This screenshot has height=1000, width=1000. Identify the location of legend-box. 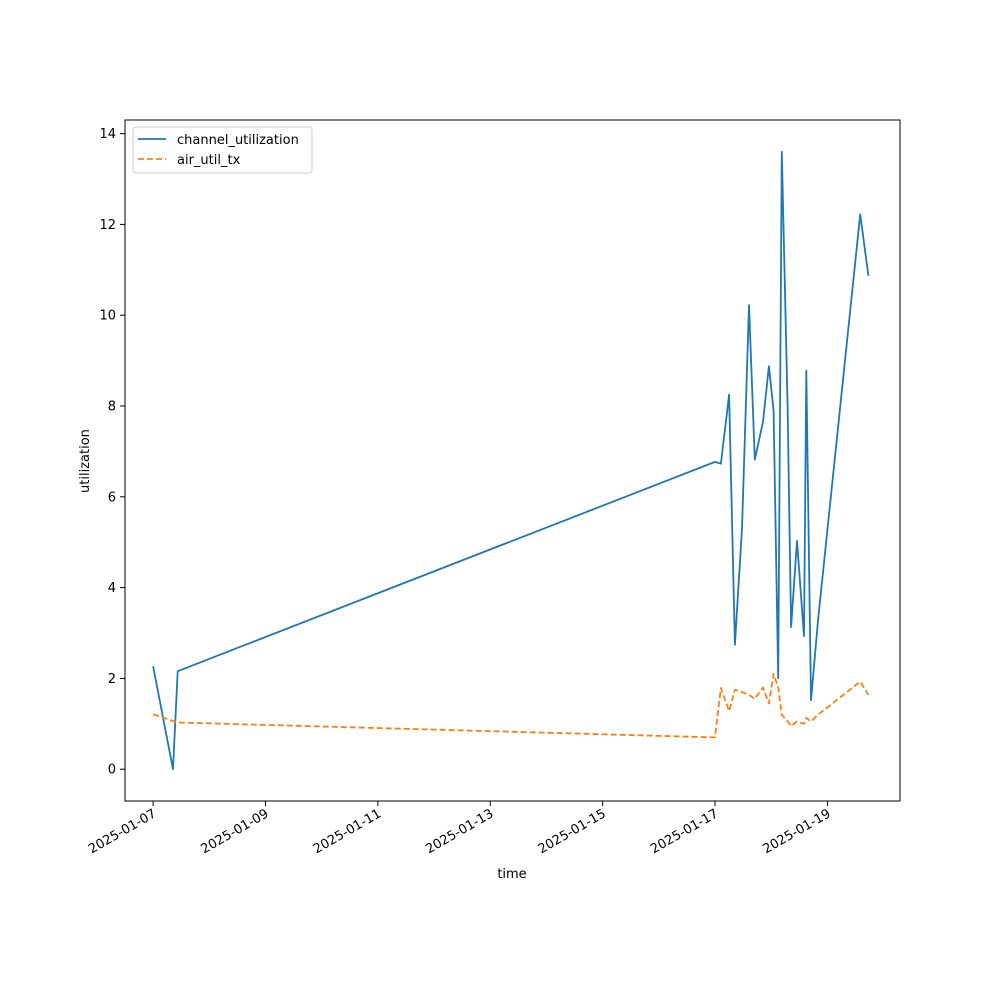
(222, 150).